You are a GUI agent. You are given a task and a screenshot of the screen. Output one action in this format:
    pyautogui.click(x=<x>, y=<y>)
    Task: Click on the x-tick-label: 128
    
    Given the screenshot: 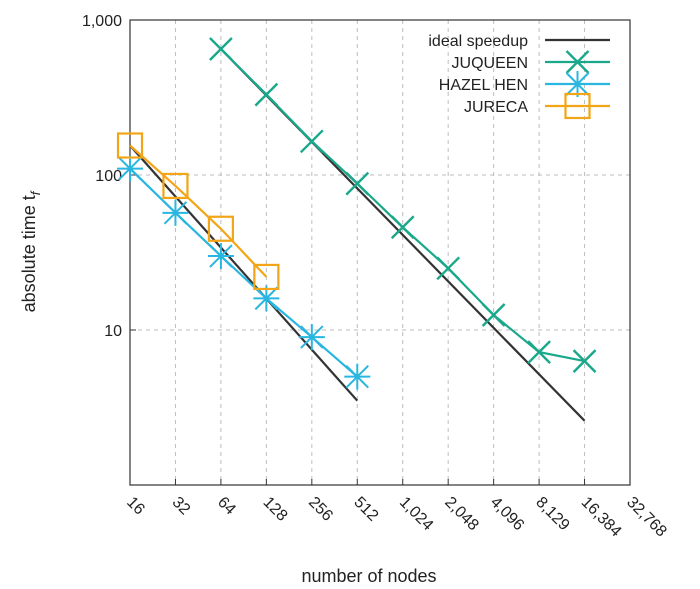 What is the action you would take?
    pyautogui.click(x=275, y=509)
    